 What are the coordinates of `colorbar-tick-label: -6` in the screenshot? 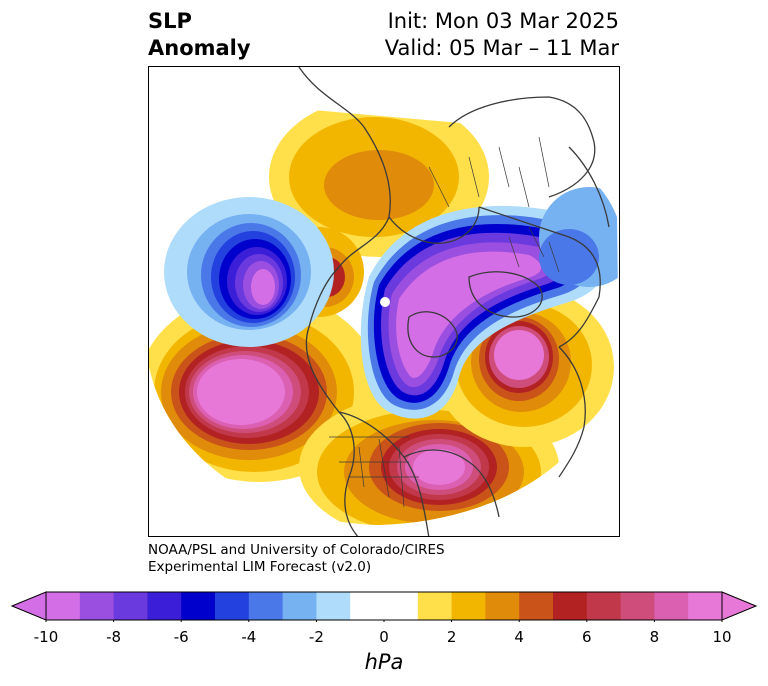 It's located at (181, 637).